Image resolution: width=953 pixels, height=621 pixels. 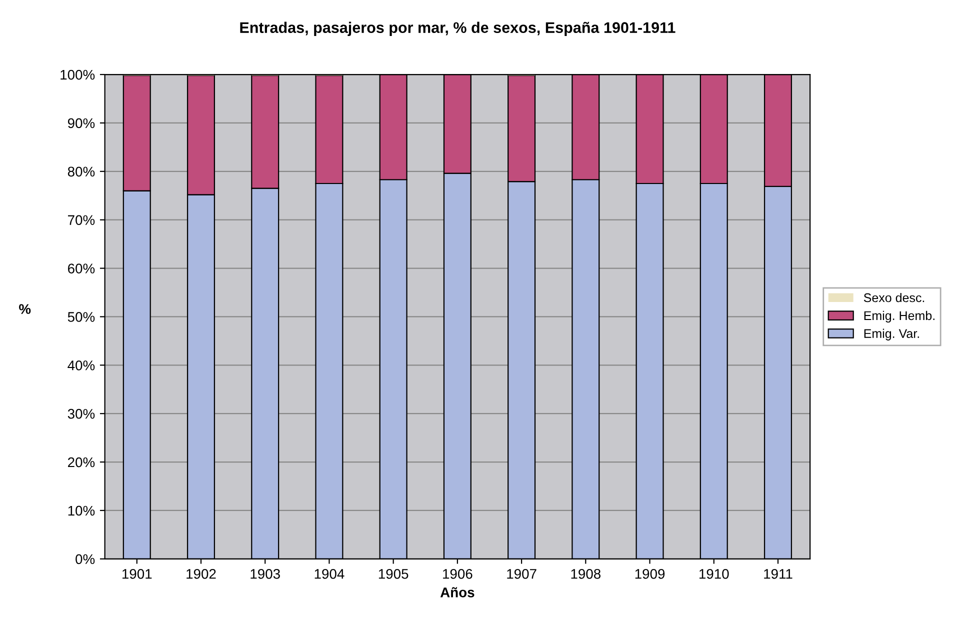 What do you see at coordinates (650, 573) in the screenshot?
I see `x-tick-label: 1909` at bounding box center [650, 573].